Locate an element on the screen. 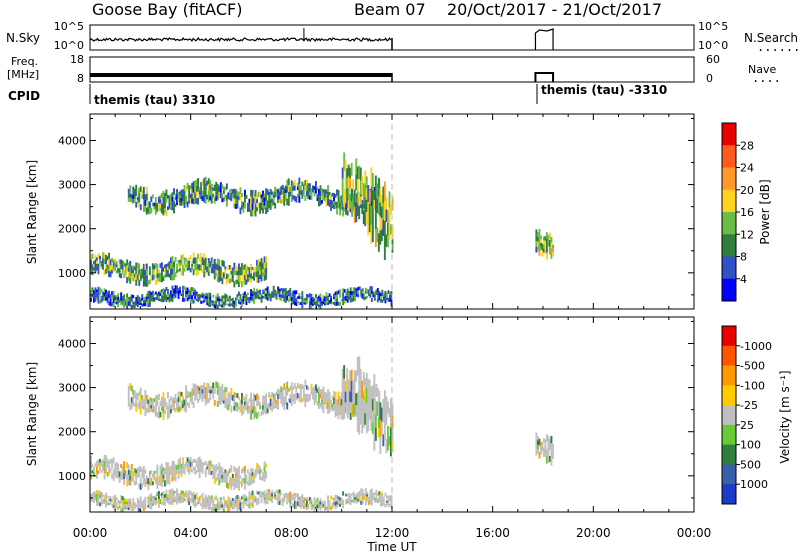  colorbar-tick-label: 20 is located at coordinates (747, 190).